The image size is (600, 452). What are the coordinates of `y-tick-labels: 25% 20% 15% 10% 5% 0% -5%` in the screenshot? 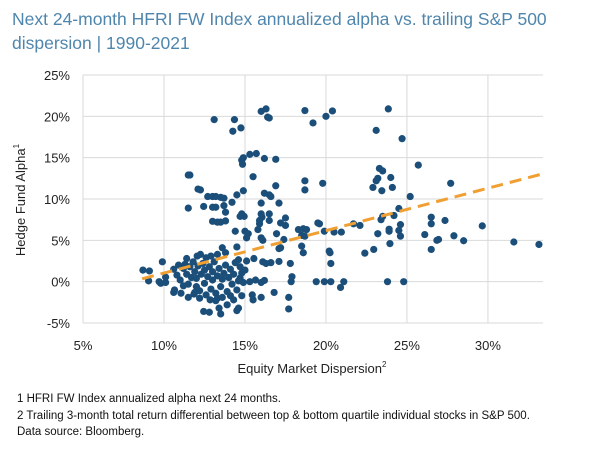 It's located at (57, 199).